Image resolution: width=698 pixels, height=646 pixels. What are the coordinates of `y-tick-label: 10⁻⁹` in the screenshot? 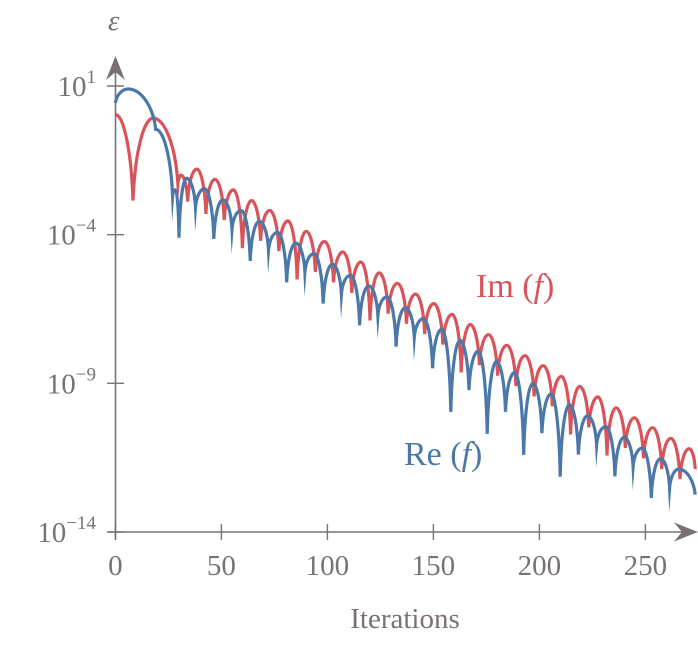 It's located at (71, 382).